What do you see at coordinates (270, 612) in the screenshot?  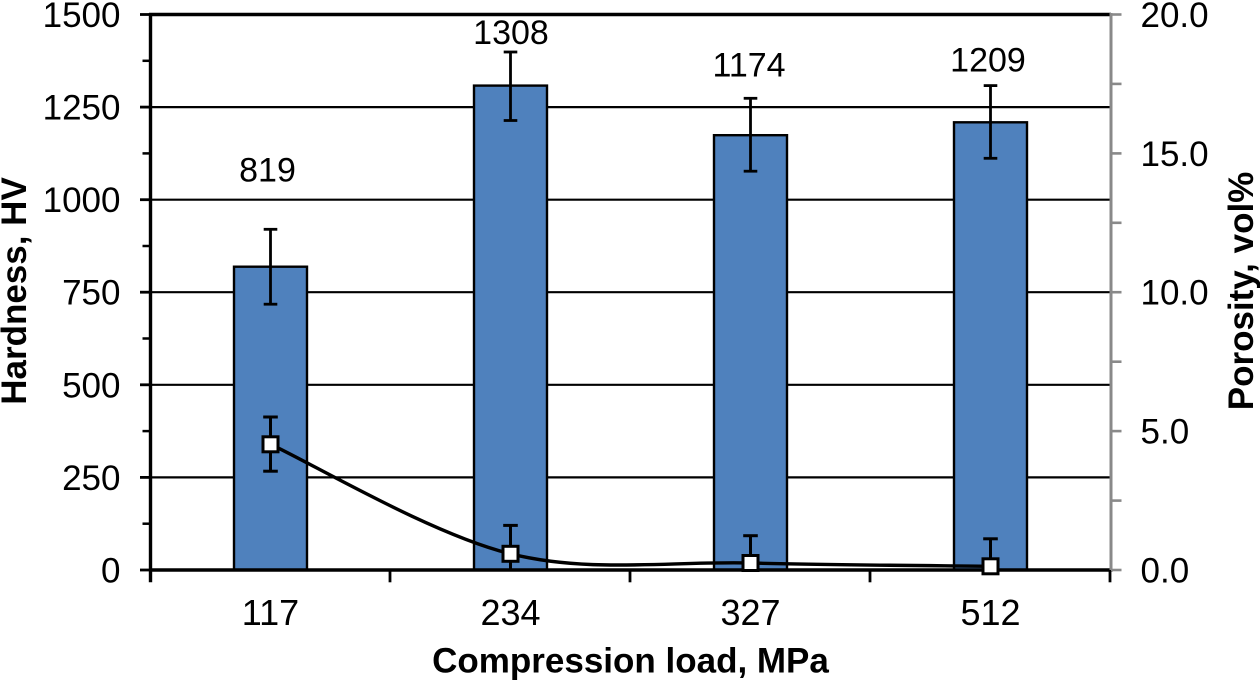 I see `svg-text: 117` at bounding box center [270, 612].